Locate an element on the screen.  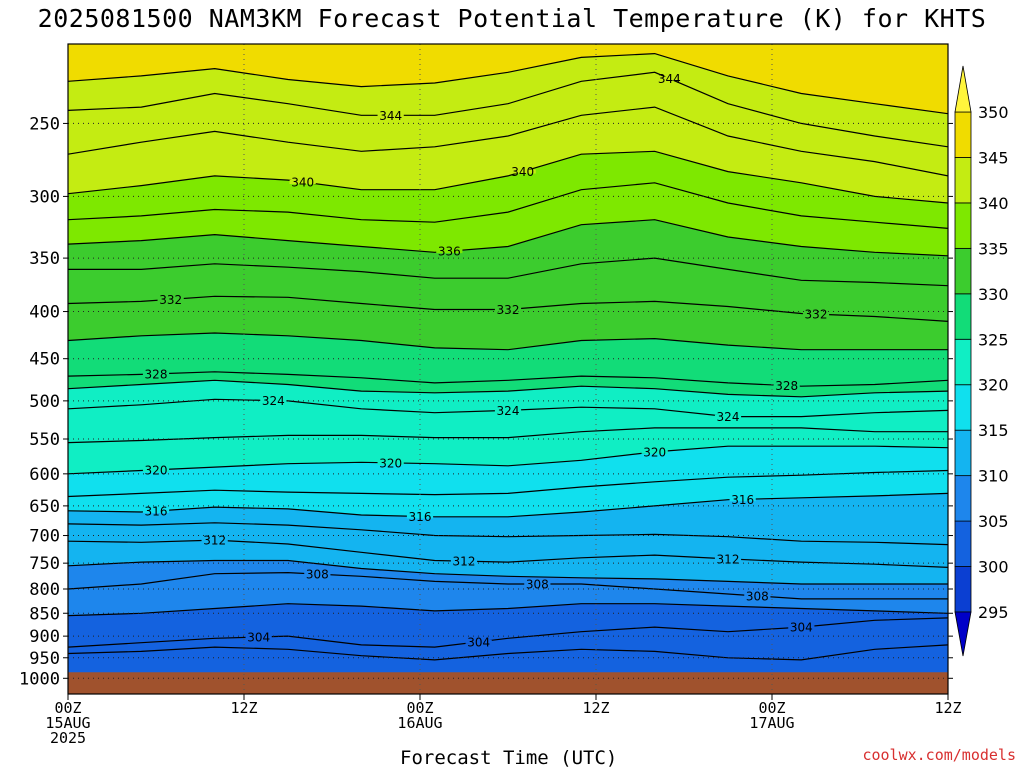
contour-label-340: 340 is located at coordinates (302, 182).